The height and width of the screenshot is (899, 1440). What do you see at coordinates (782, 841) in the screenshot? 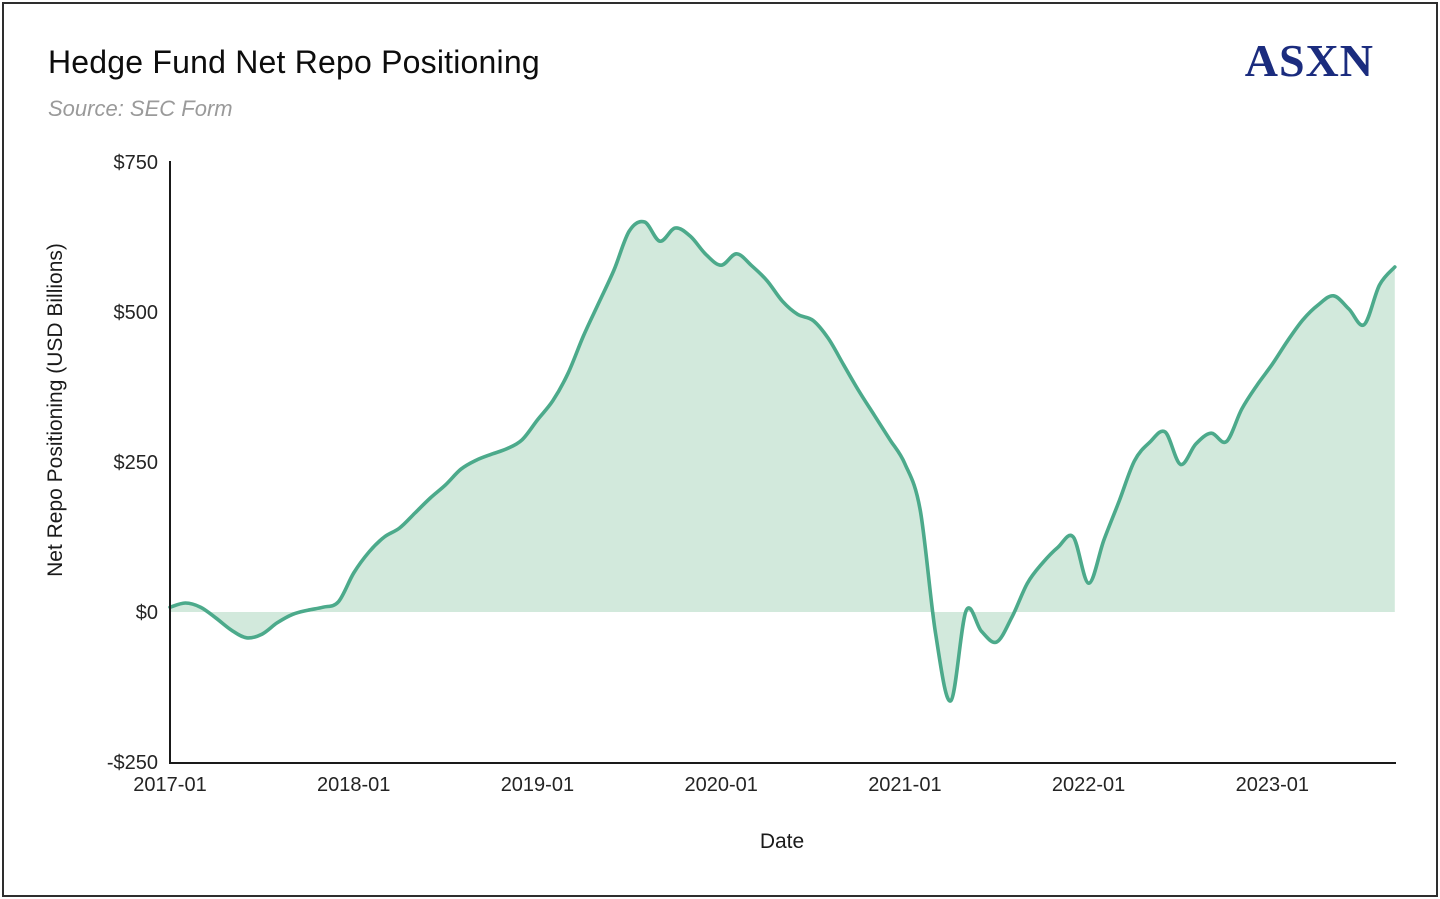
I see `x-axis-title: Date` at bounding box center [782, 841].